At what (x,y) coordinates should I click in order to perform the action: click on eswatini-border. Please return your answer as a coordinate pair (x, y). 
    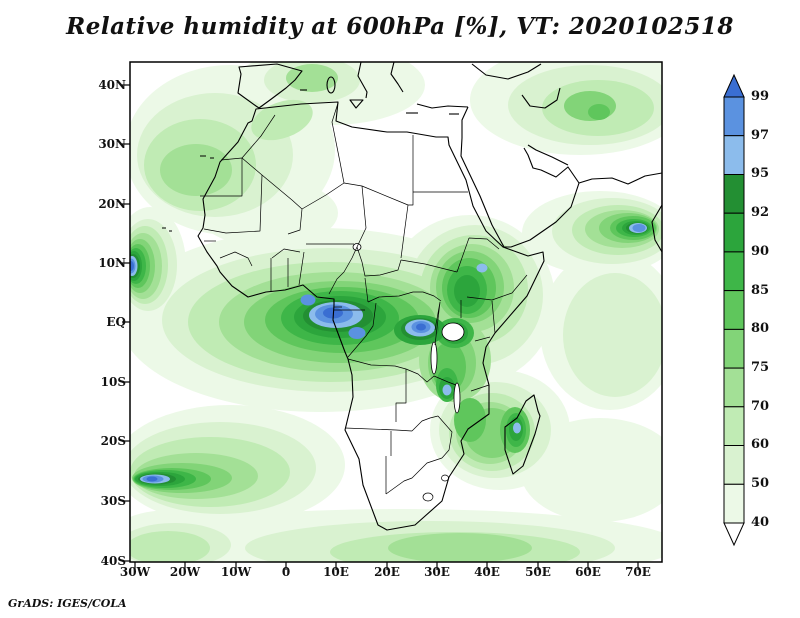
    Looking at the image, I should click on (445, 478).